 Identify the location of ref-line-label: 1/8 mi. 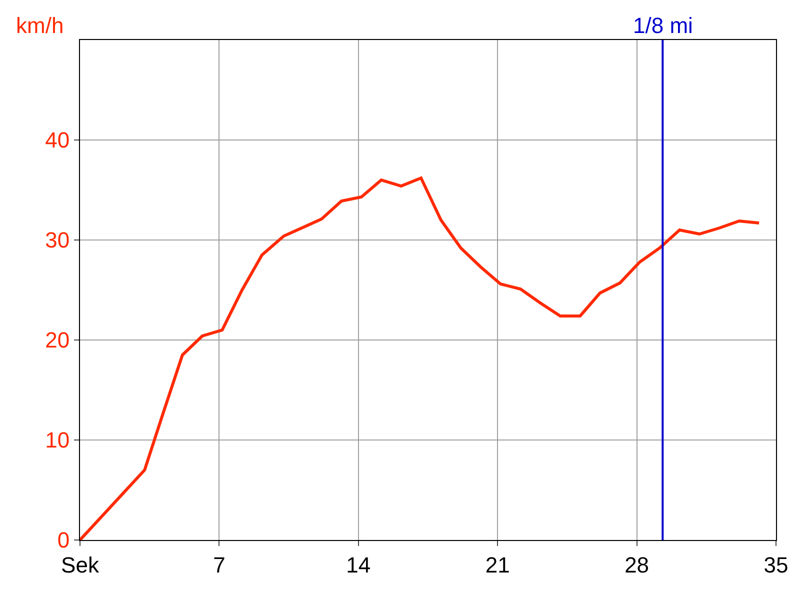
(663, 25).